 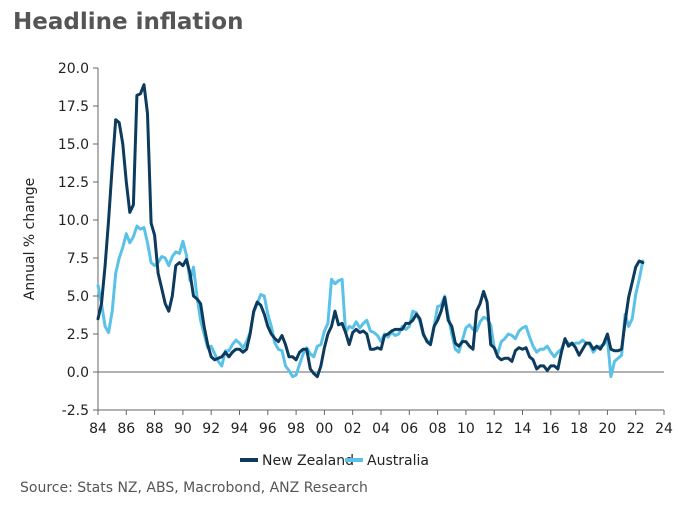 I want to click on x-tick-label: 94, so click(x=240, y=429).